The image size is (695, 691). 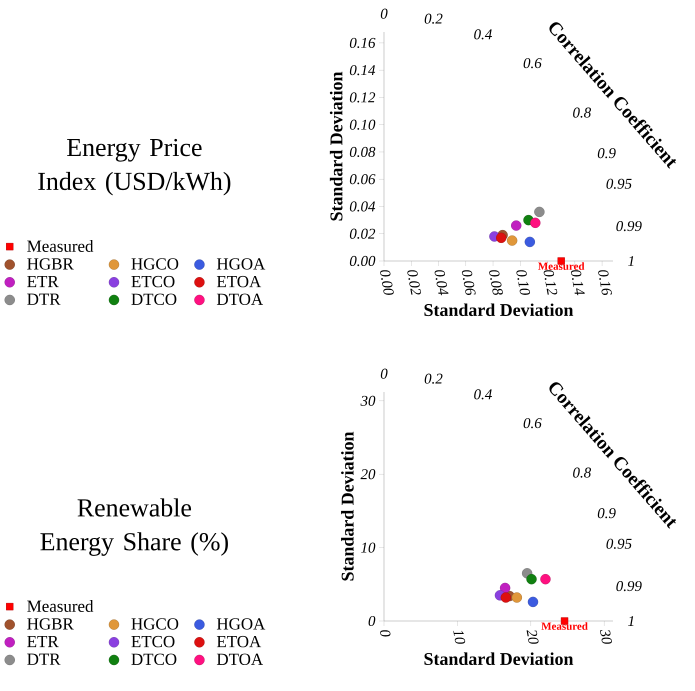 What do you see at coordinates (363, 43) in the screenshot?
I see `y-tick-label: 0.16` at bounding box center [363, 43].